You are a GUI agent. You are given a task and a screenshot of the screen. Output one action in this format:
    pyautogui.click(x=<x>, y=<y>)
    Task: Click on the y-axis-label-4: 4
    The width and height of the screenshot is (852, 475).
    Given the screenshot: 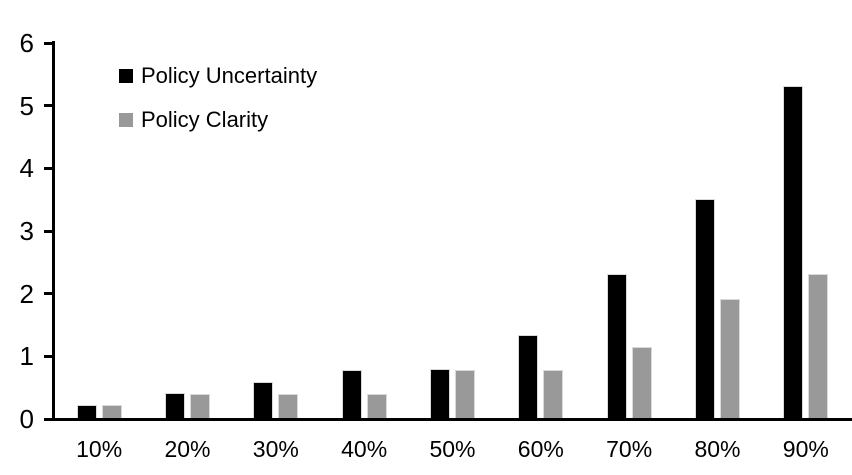 What is the action you would take?
    pyautogui.click(x=26, y=168)
    